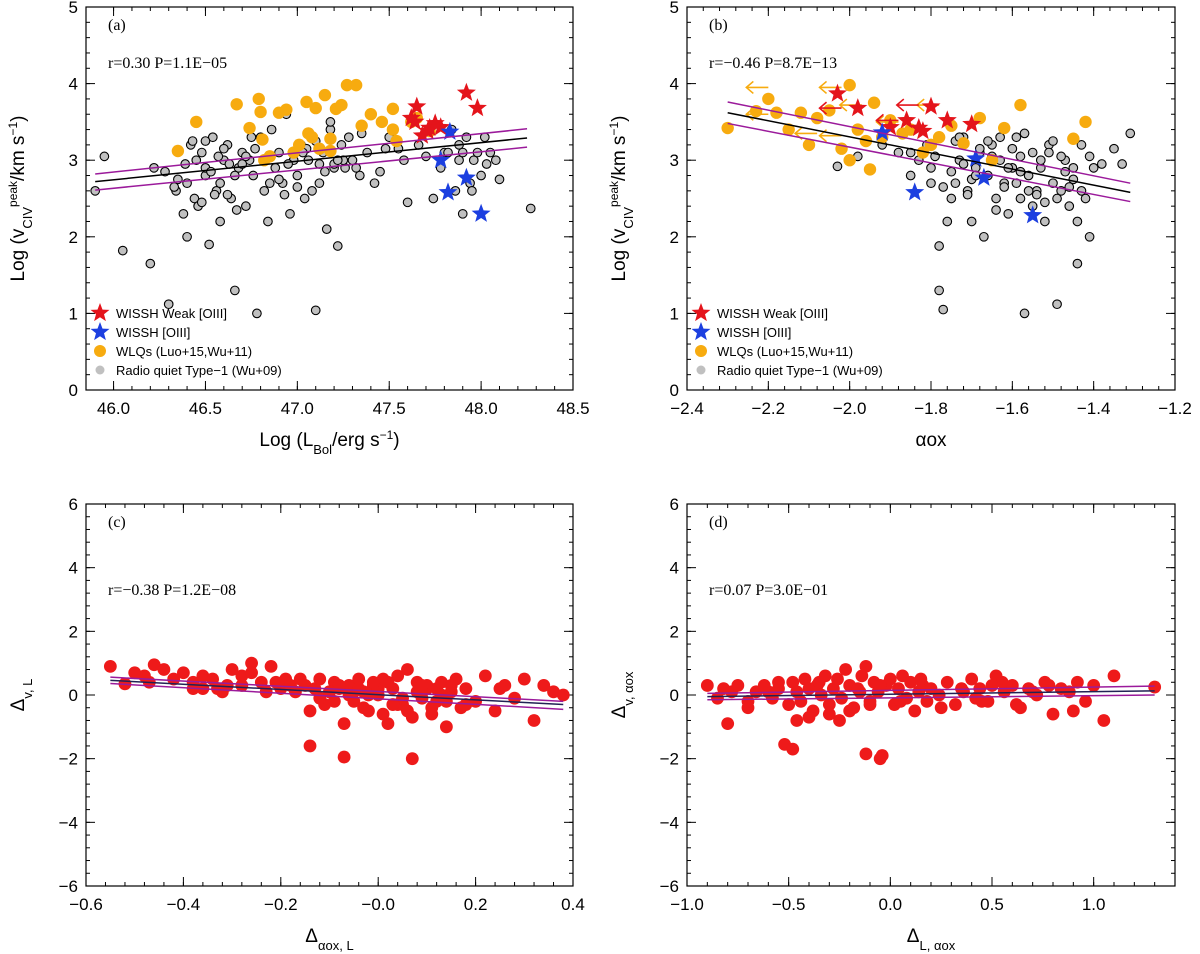 This screenshot has width=1200, height=954. What do you see at coordinates (73, 631) in the screenshot?
I see `y-tick-label: 2` at bounding box center [73, 631].